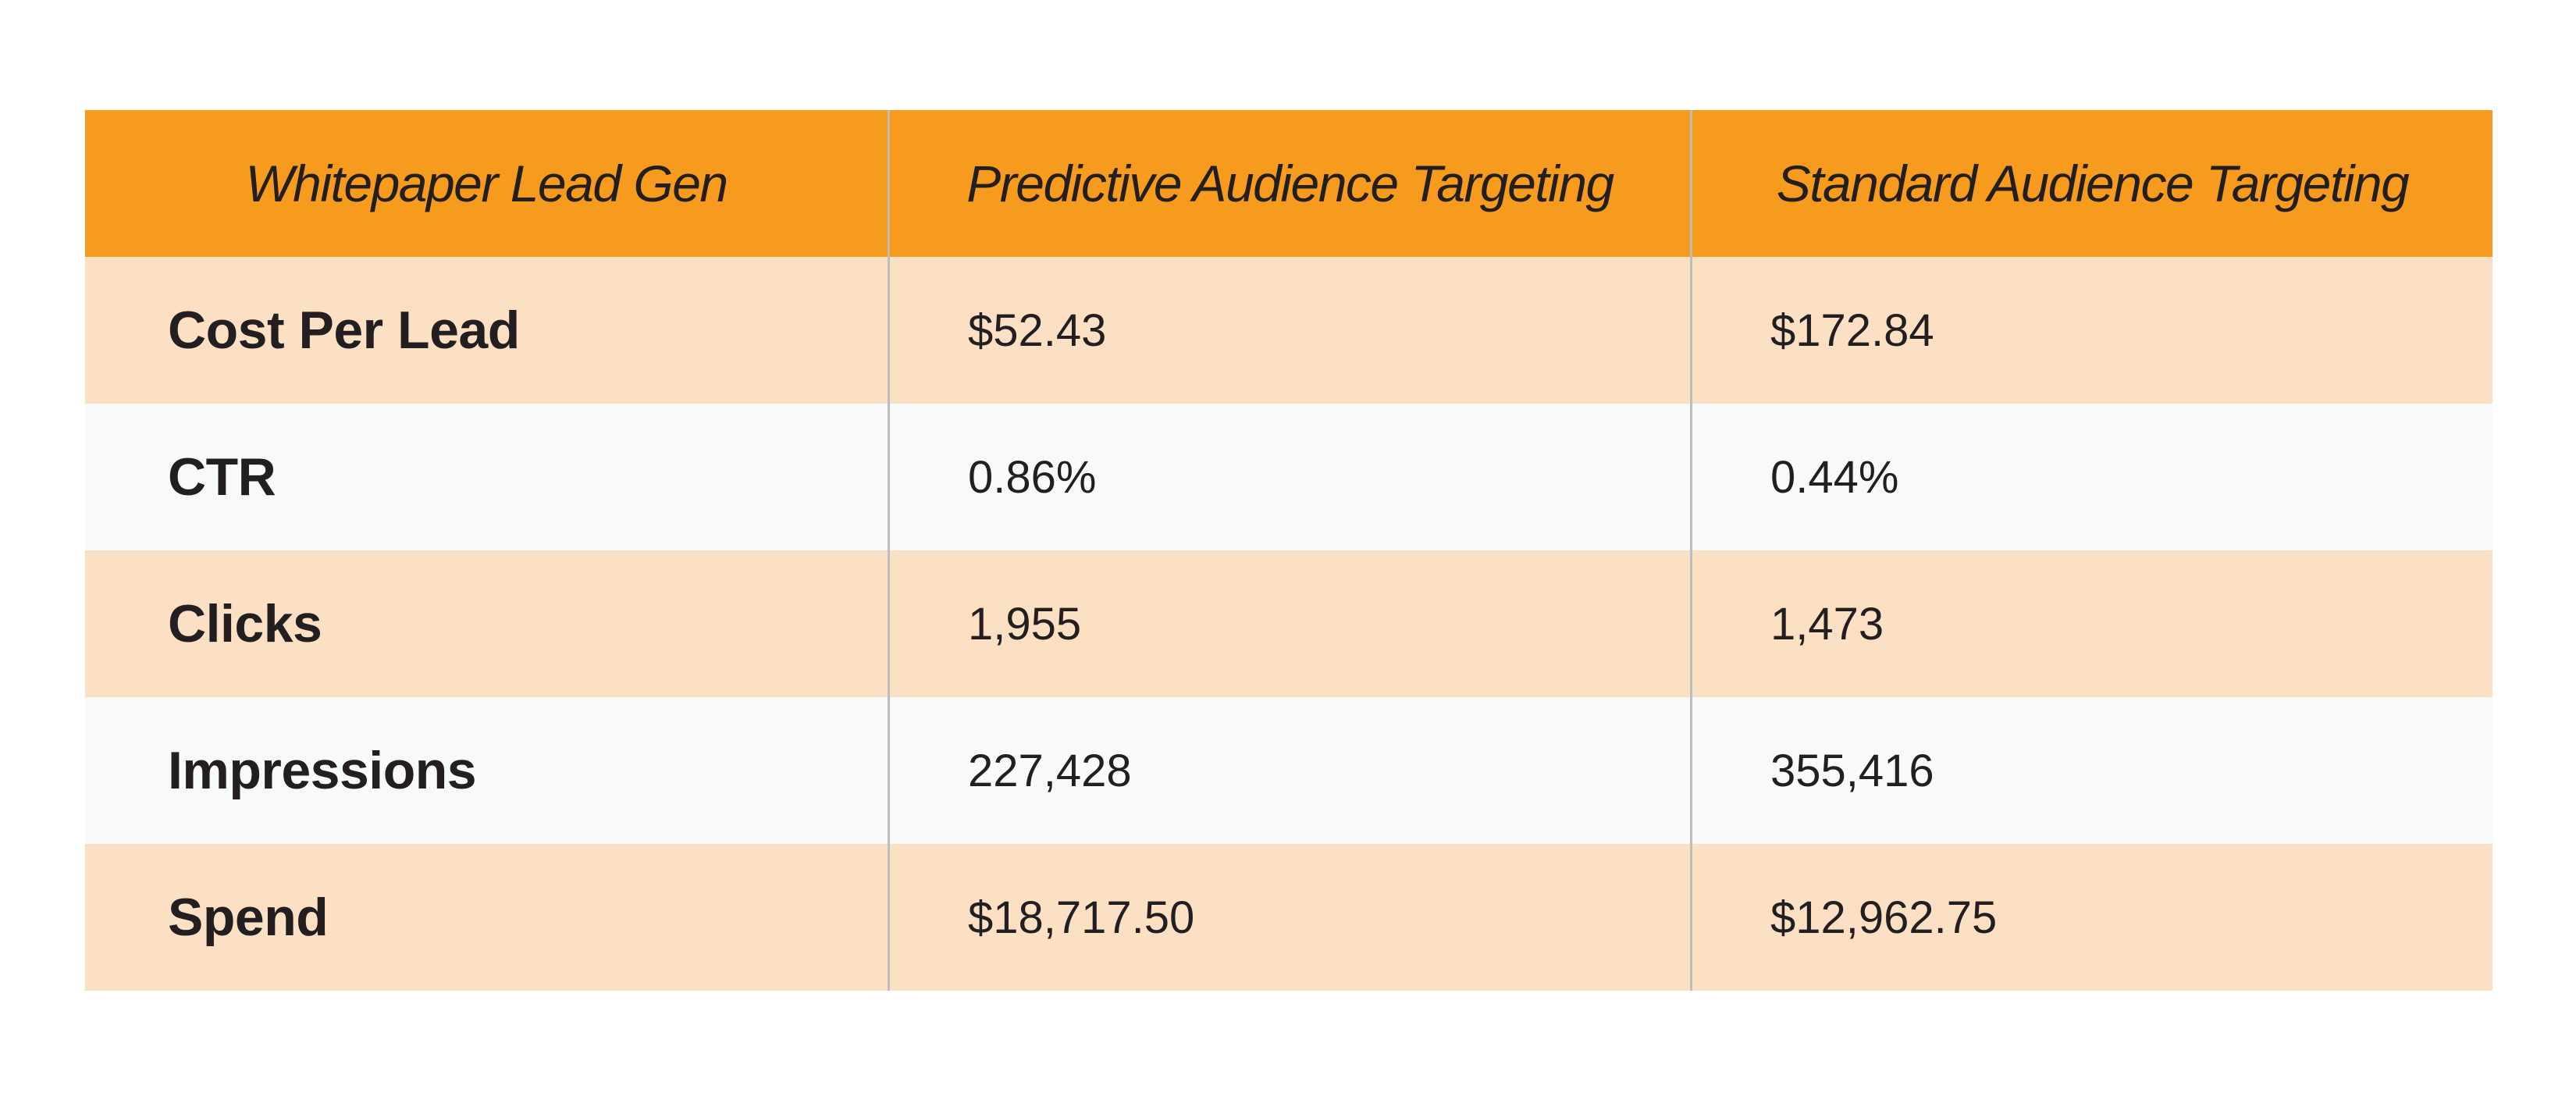  I want to click on row-label: Spend, so click(248, 918).